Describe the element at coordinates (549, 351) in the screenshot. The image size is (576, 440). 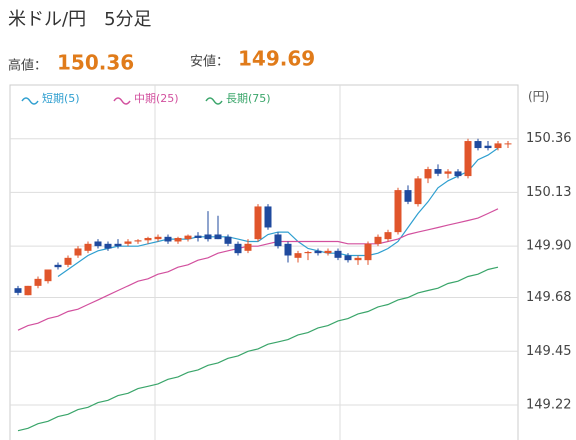
I see `y-tick-label: 149.45` at that location.